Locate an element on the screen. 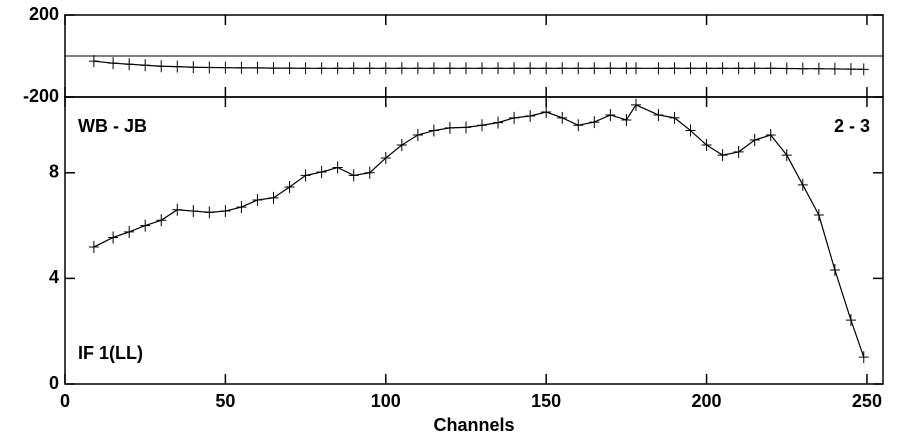 This screenshot has height=437, width=910. y-tick-label: -200 is located at coordinates (41, 96).